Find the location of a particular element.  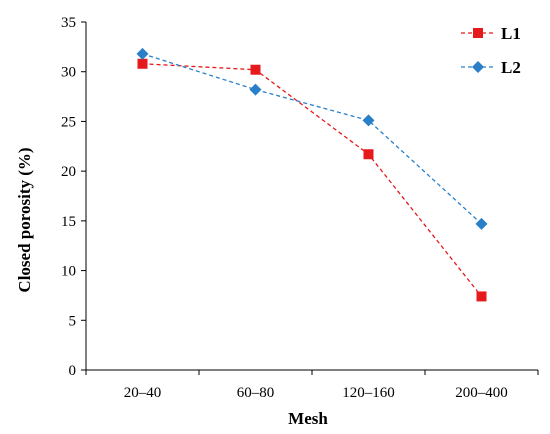

x-axis-label: Mesh is located at coordinates (308, 418).